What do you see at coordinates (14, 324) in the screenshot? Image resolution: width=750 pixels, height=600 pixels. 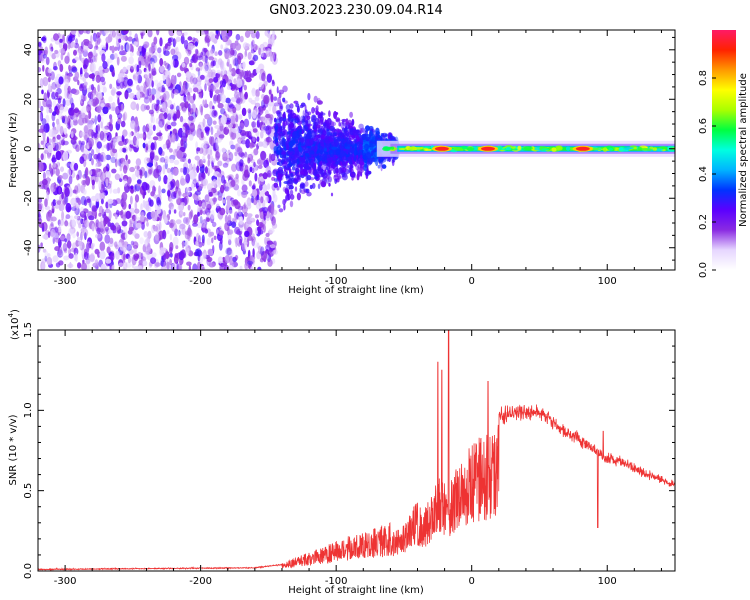 I see `svg-text: (x104)` at bounding box center [14, 324].